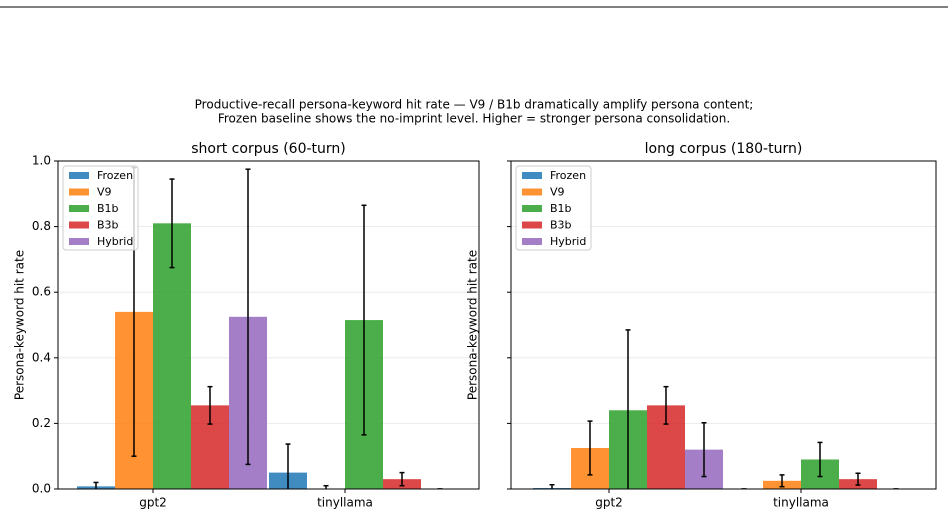 This screenshot has width=948, height=516. What do you see at coordinates (41, 226) in the screenshot?
I see `y-tick-label: 0.8` at bounding box center [41, 226].